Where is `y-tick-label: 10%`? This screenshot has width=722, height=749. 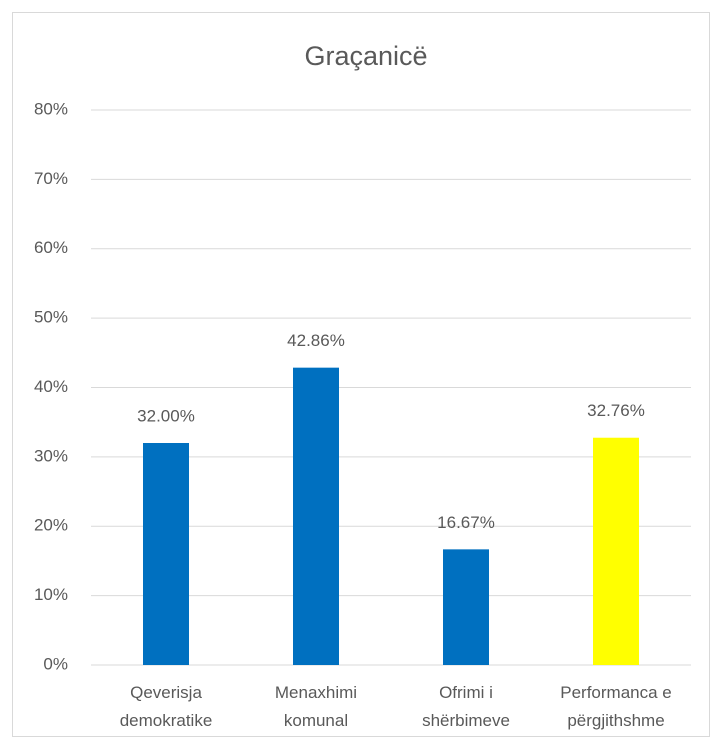
y-tick-label: 10% is located at coordinates (51, 594).